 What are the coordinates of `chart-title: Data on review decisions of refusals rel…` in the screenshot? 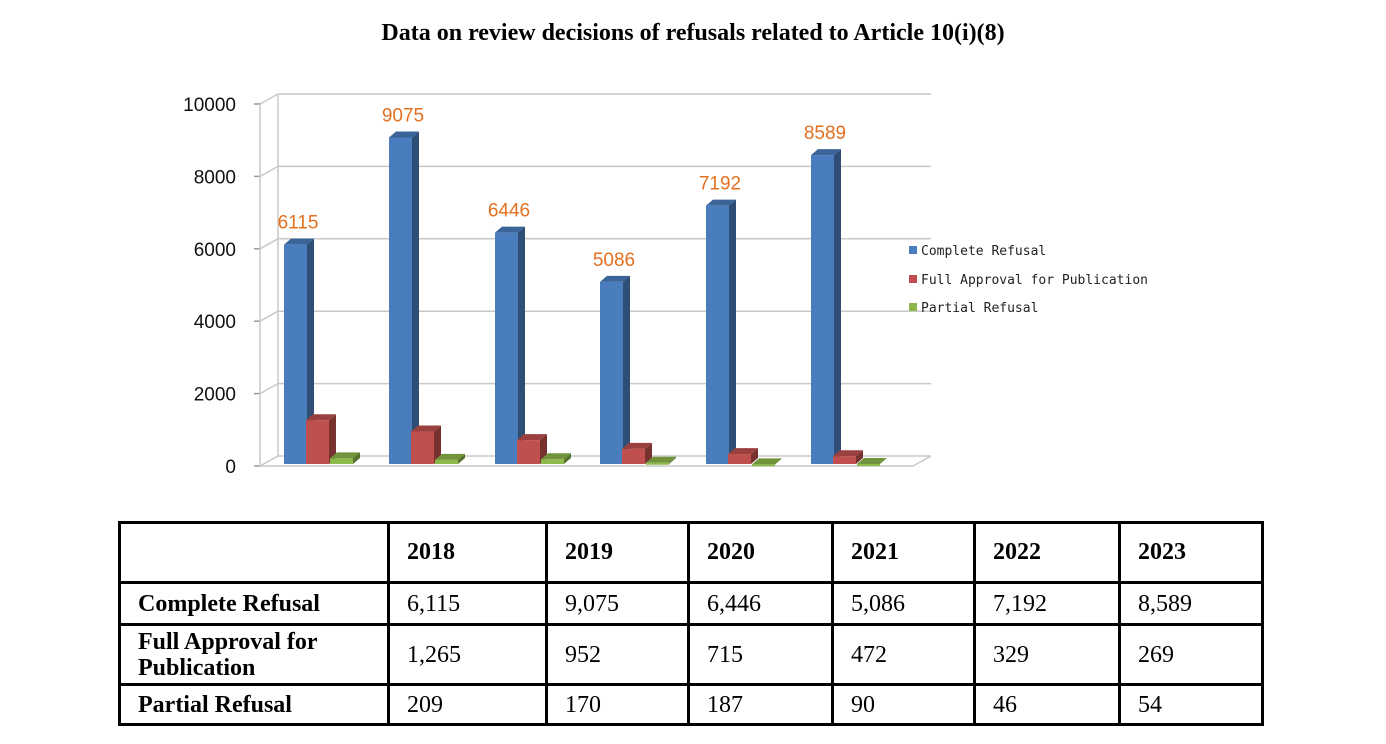 It's located at (693, 33).